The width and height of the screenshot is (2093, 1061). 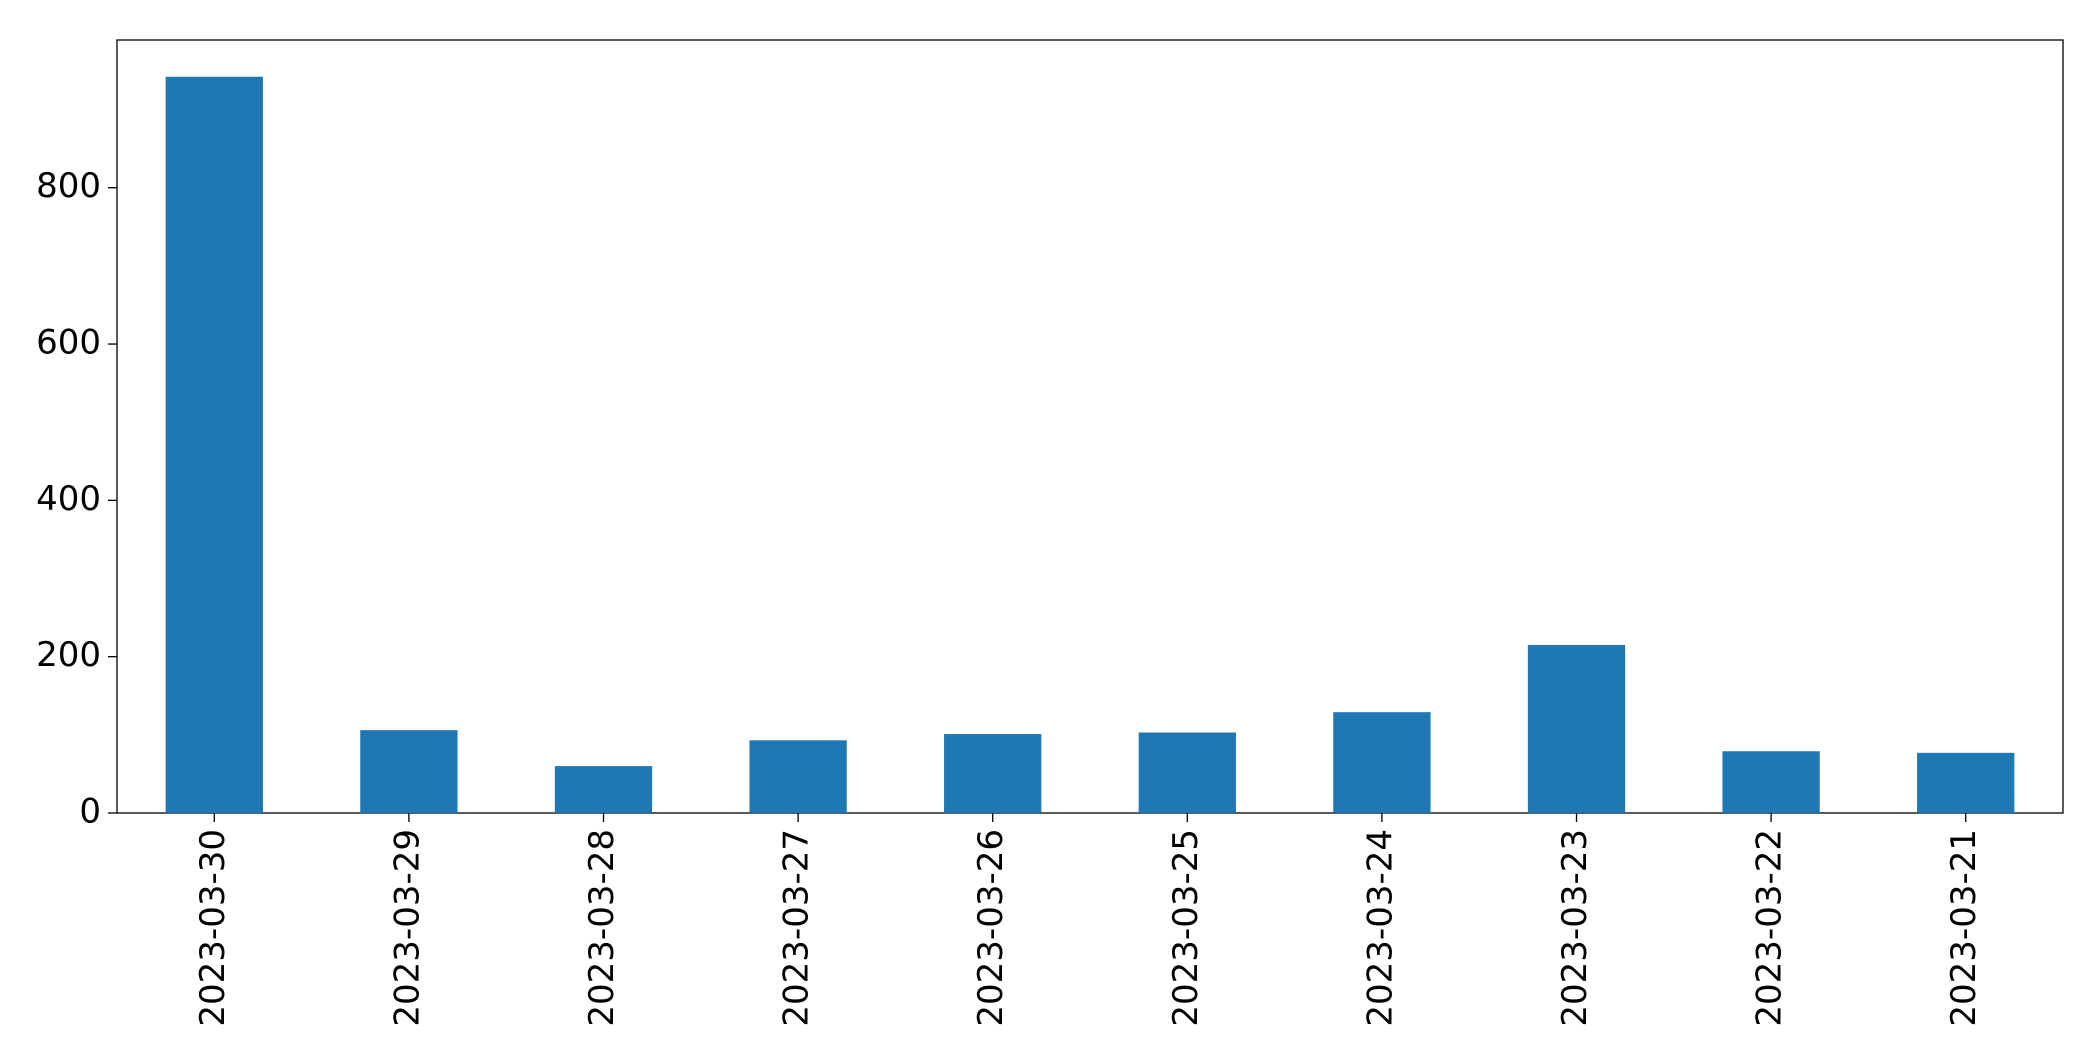 I want to click on y-tick-label: 600, so click(x=68, y=343).